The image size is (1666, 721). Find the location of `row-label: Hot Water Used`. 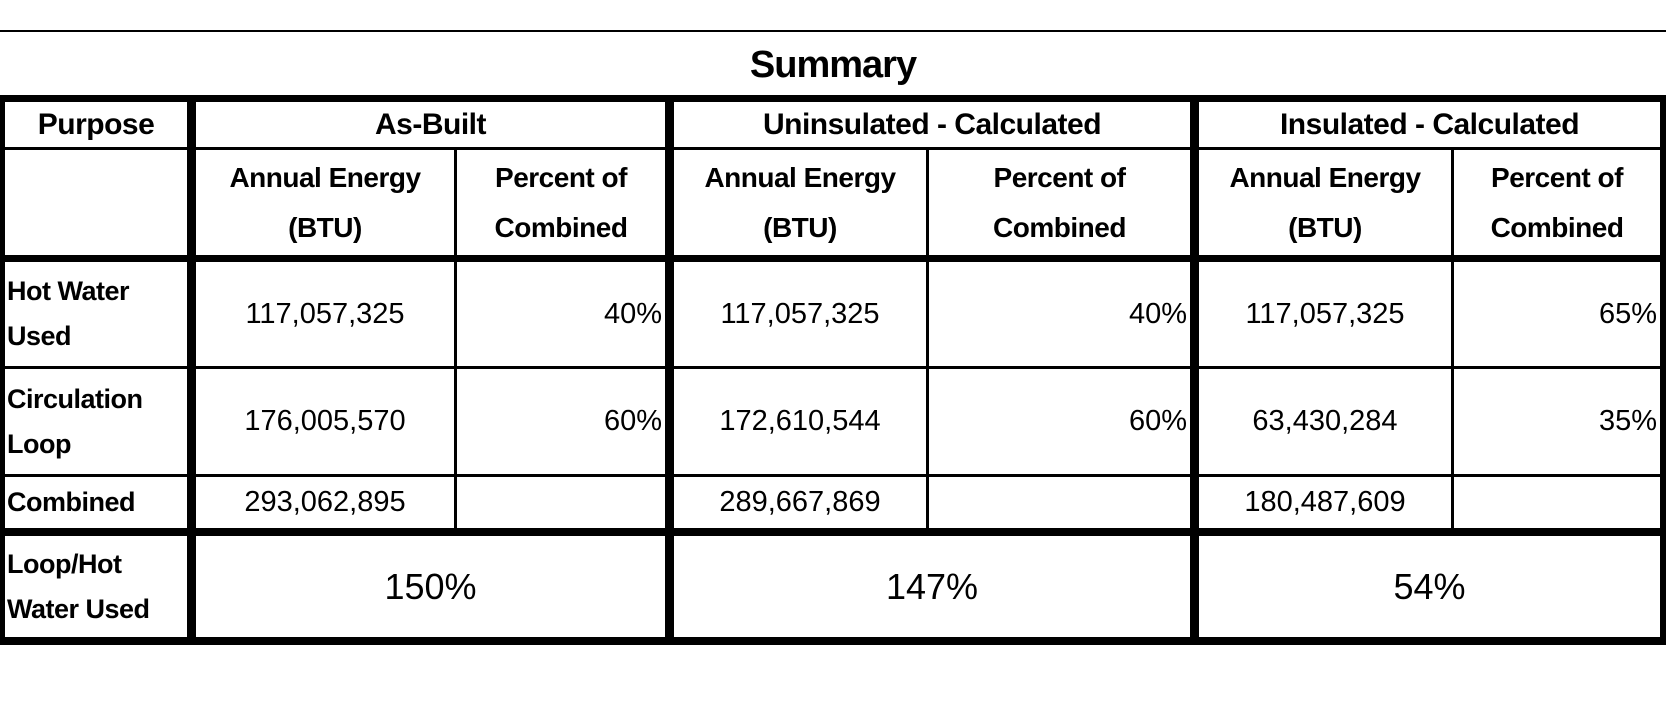

row-label: Hot Water Used is located at coordinates (98, 315).